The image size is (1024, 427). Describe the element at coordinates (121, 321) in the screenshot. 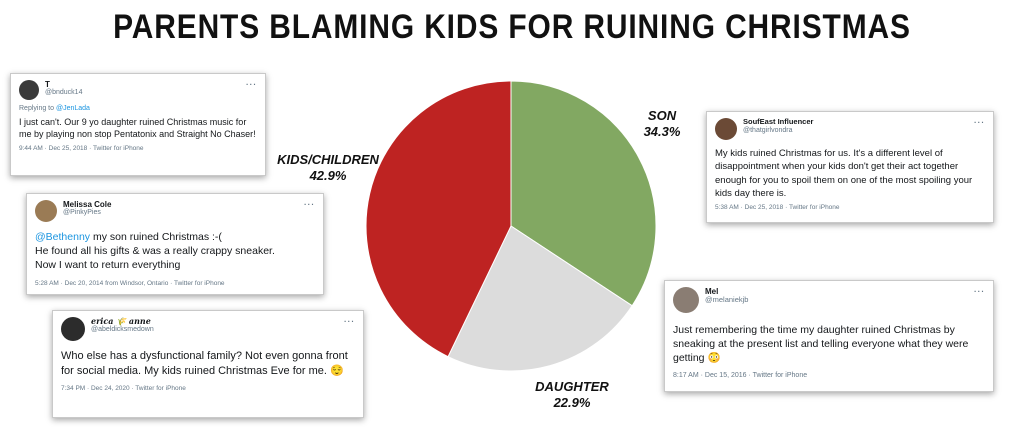

I see `tweet-author-name: erica 🌾 anne` at that location.